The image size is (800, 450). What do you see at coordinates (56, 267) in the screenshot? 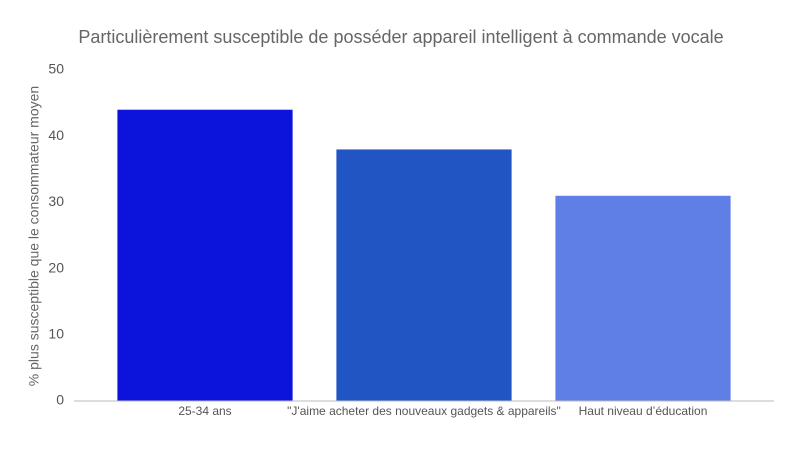
I see `y-tick-label: 20` at bounding box center [56, 267].